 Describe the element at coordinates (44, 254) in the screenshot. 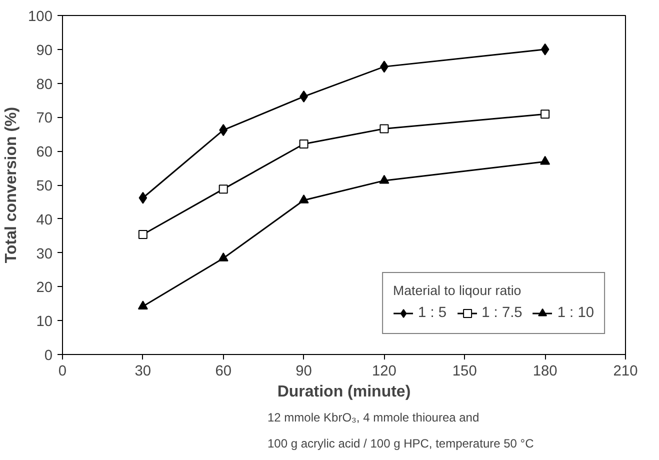

I see `y-tick-label: 30` at that location.